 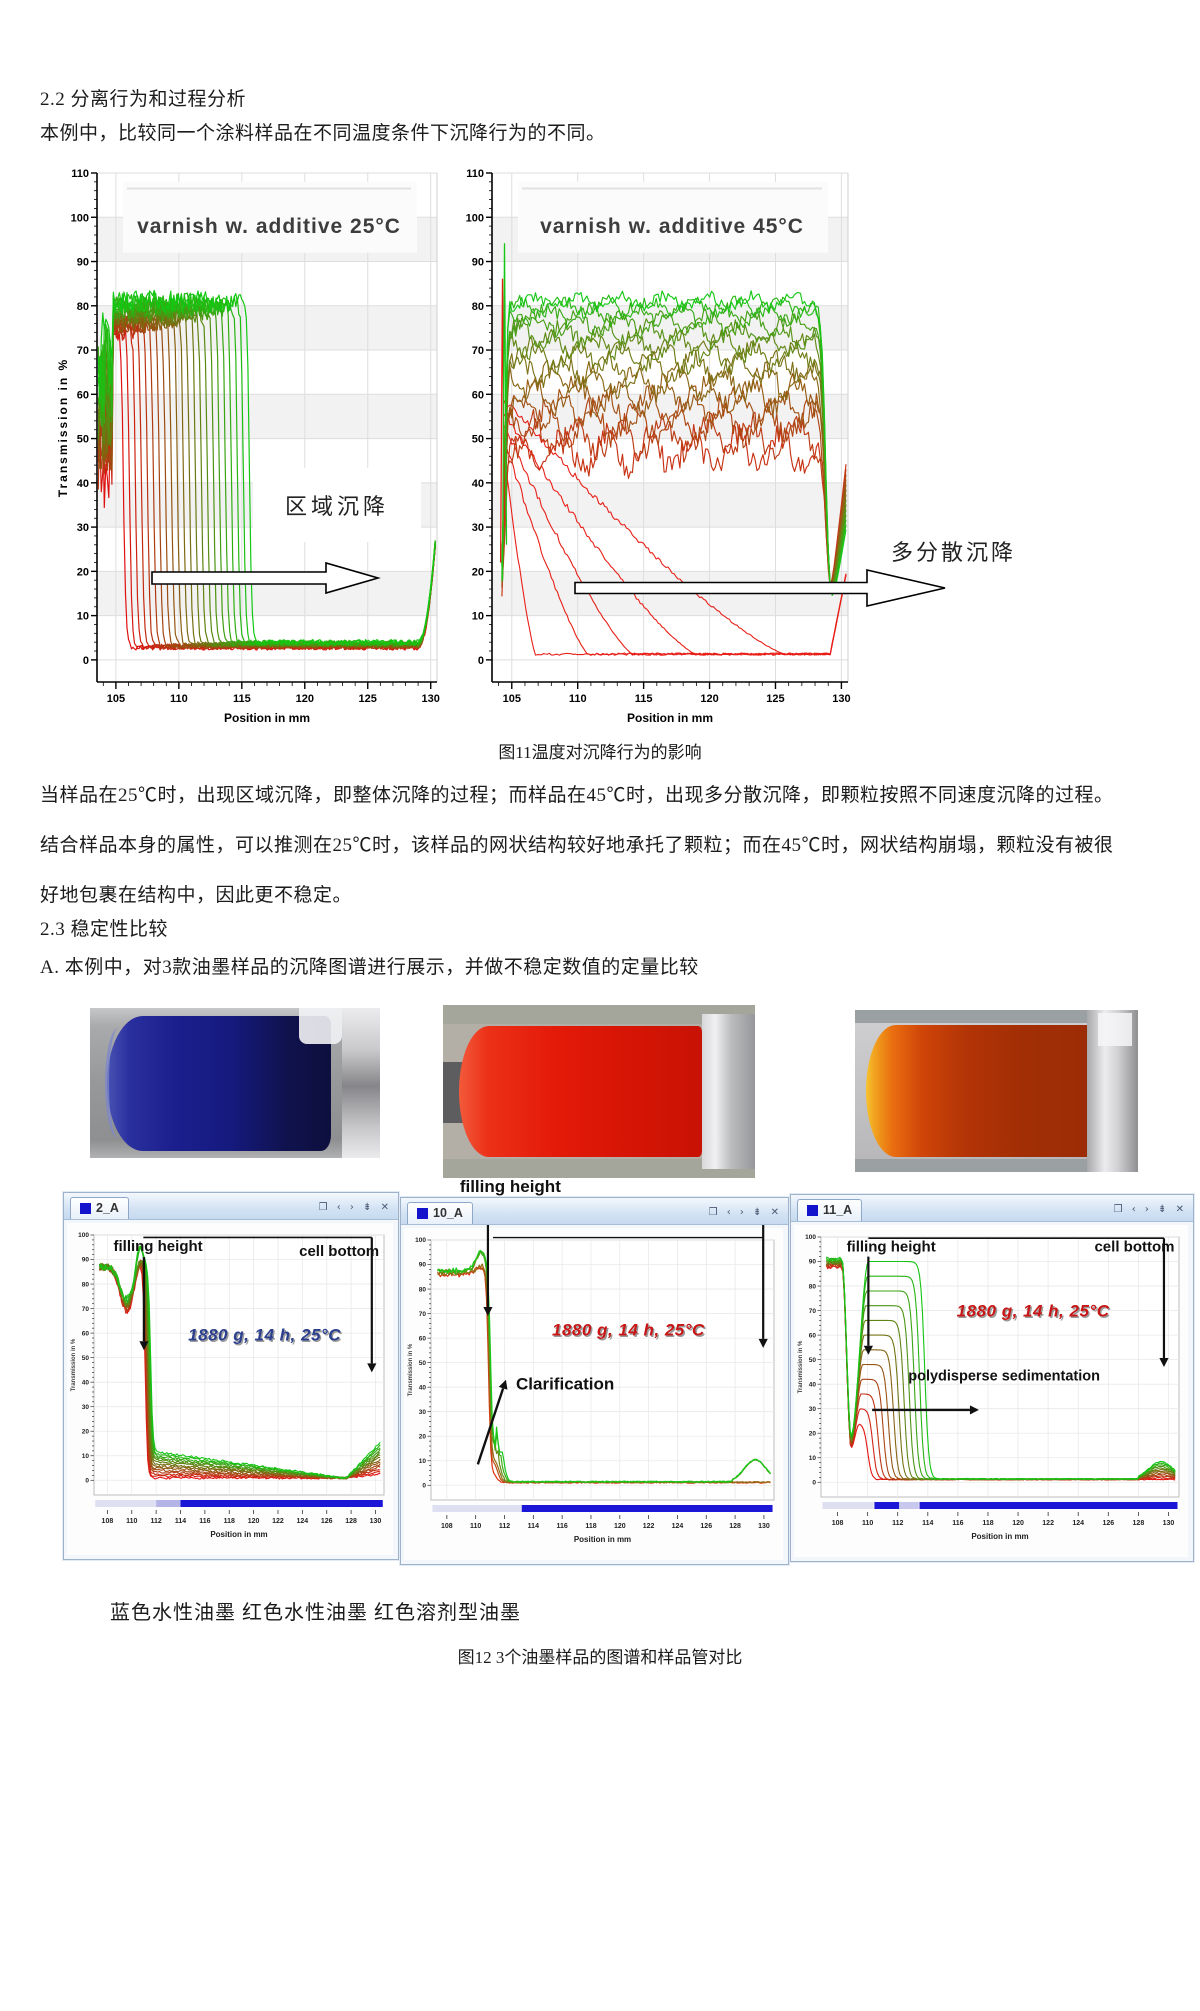 What do you see at coordinates (196, 895) in the screenshot?
I see `analysis-line-3: 好地包裹在结构中，因此更不稳定。` at bounding box center [196, 895].